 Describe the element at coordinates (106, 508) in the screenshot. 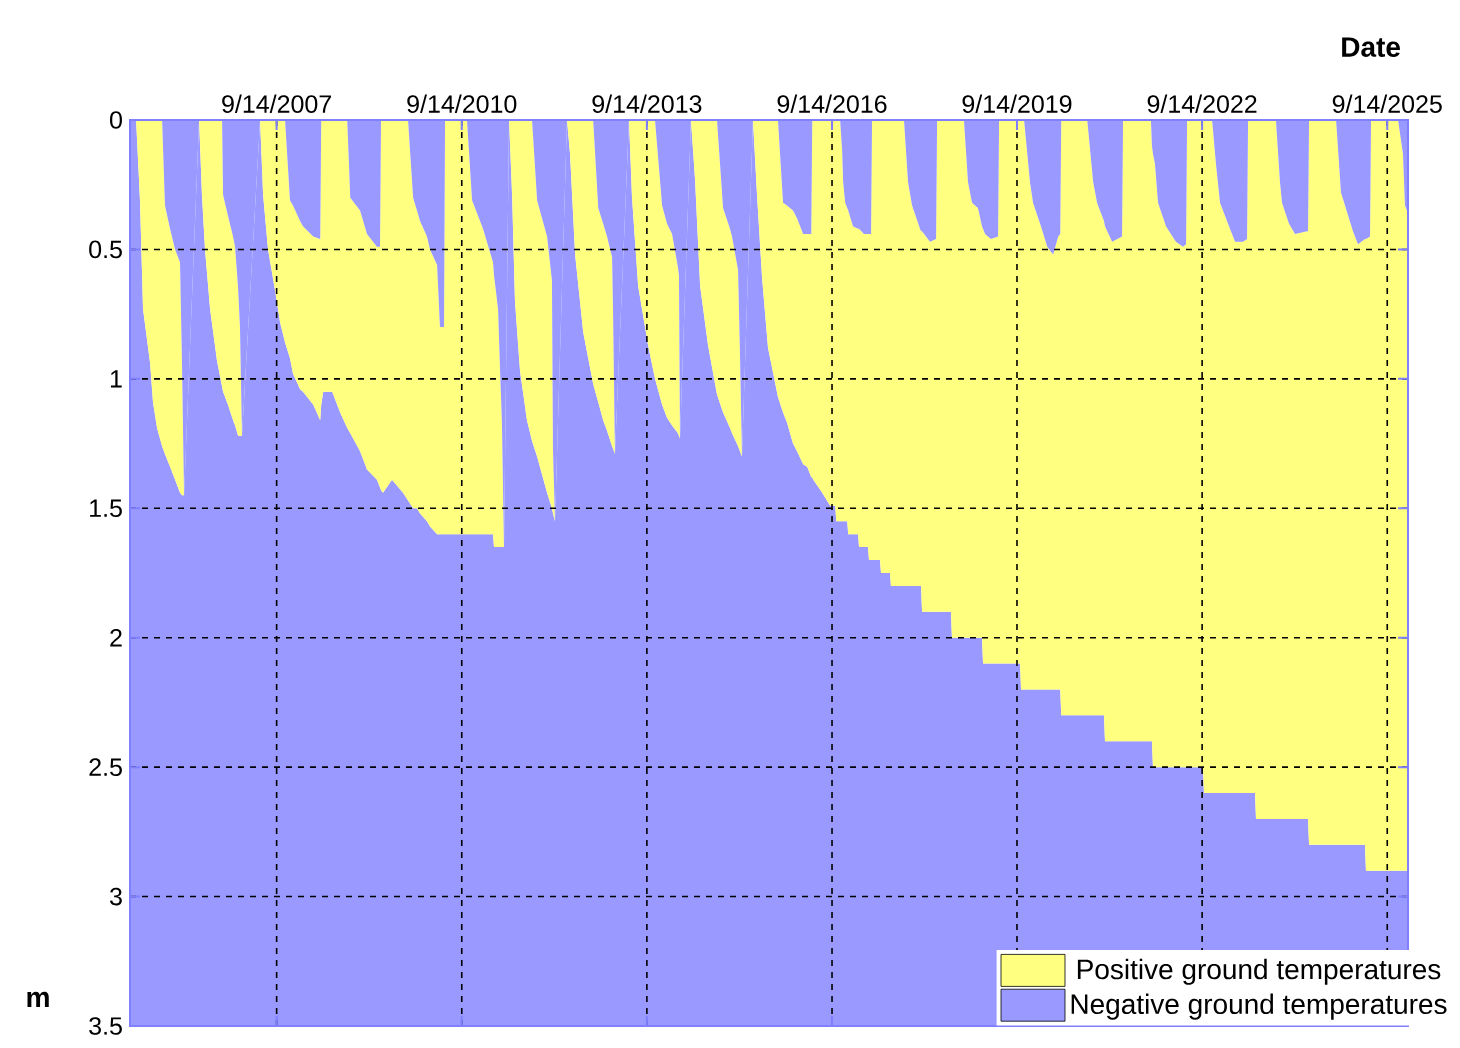

I see `y-tick-label: 1.5` at that location.